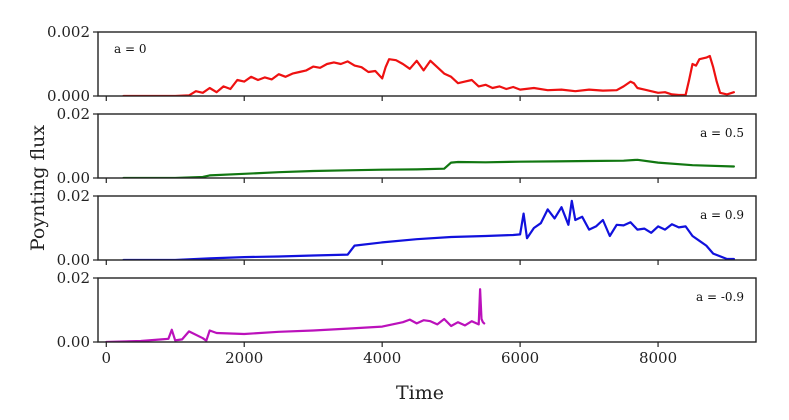 This screenshot has height=420, width=789. What do you see at coordinates (107, 358) in the screenshot?
I see `x-tick-label: 0` at bounding box center [107, 358].